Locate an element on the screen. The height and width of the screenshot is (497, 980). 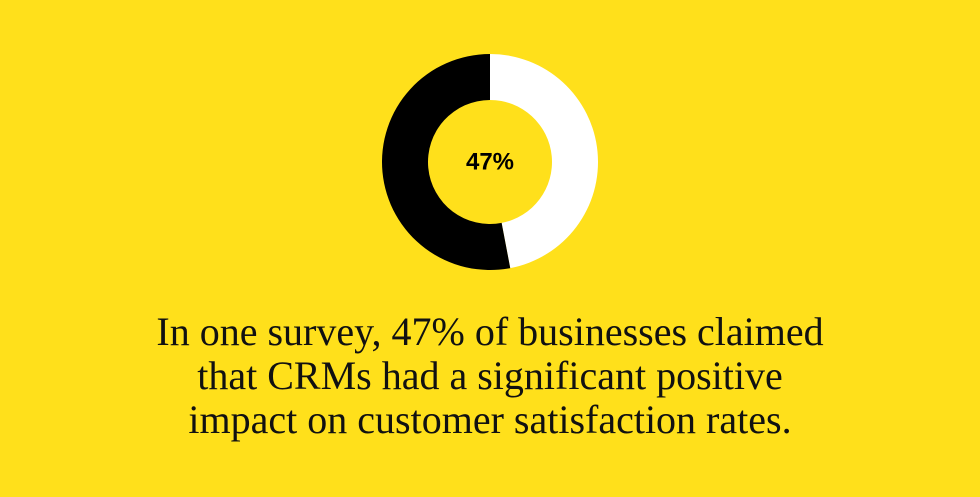
caption-line-1: In one survey, 47% of businesses claimed is located at coordinates (490, 331).